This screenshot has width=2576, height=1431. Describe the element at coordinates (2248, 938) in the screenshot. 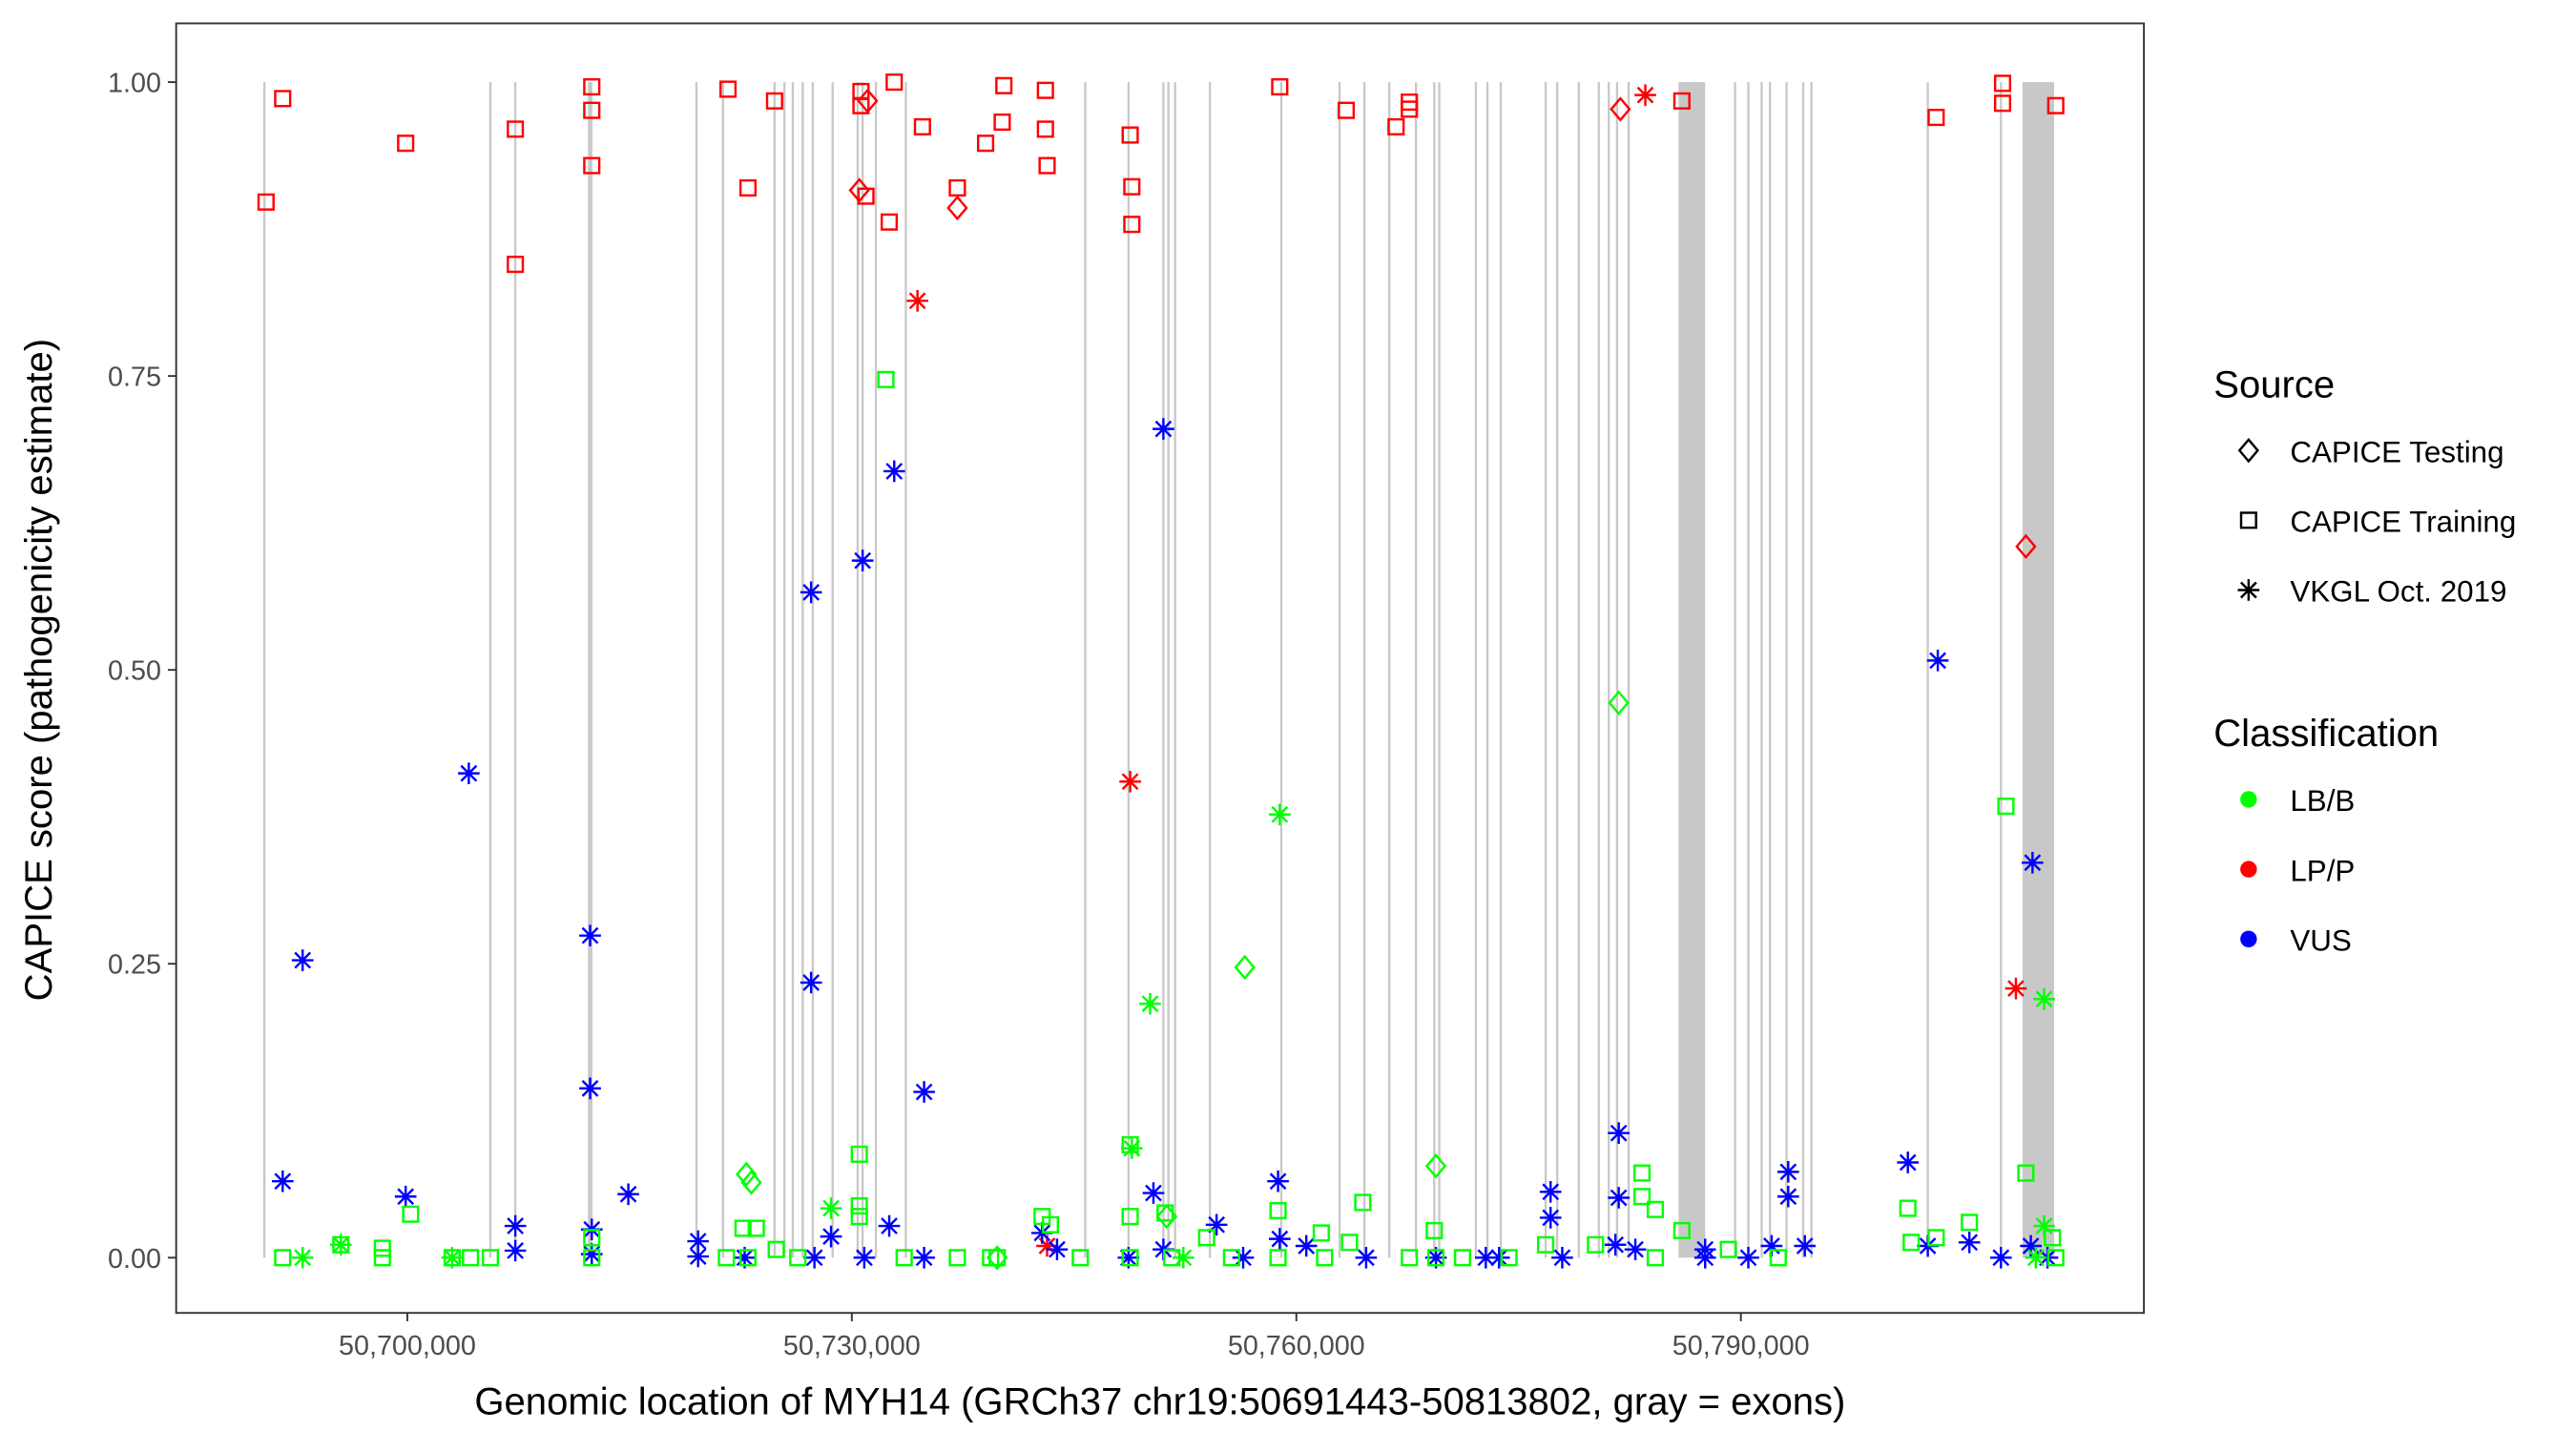

I see `legend-dot-icon` at that location.